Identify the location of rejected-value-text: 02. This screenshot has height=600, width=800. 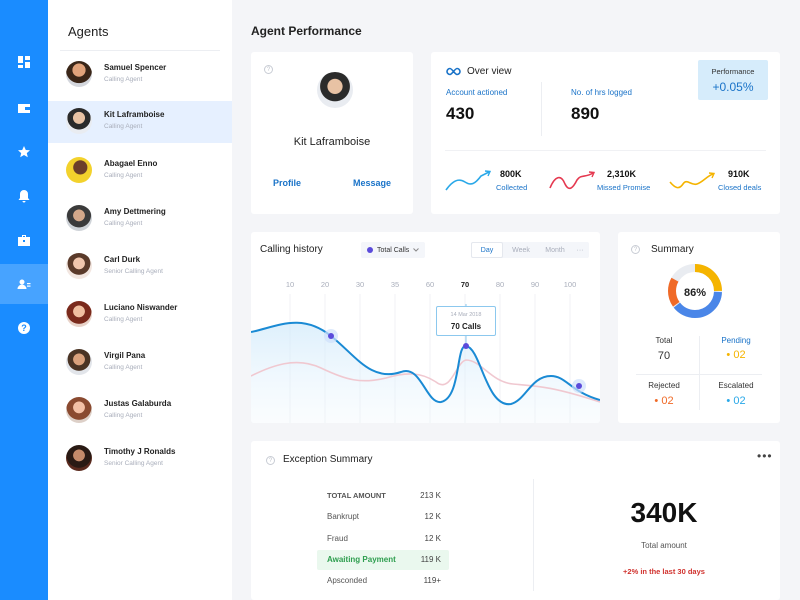
(667, 401).